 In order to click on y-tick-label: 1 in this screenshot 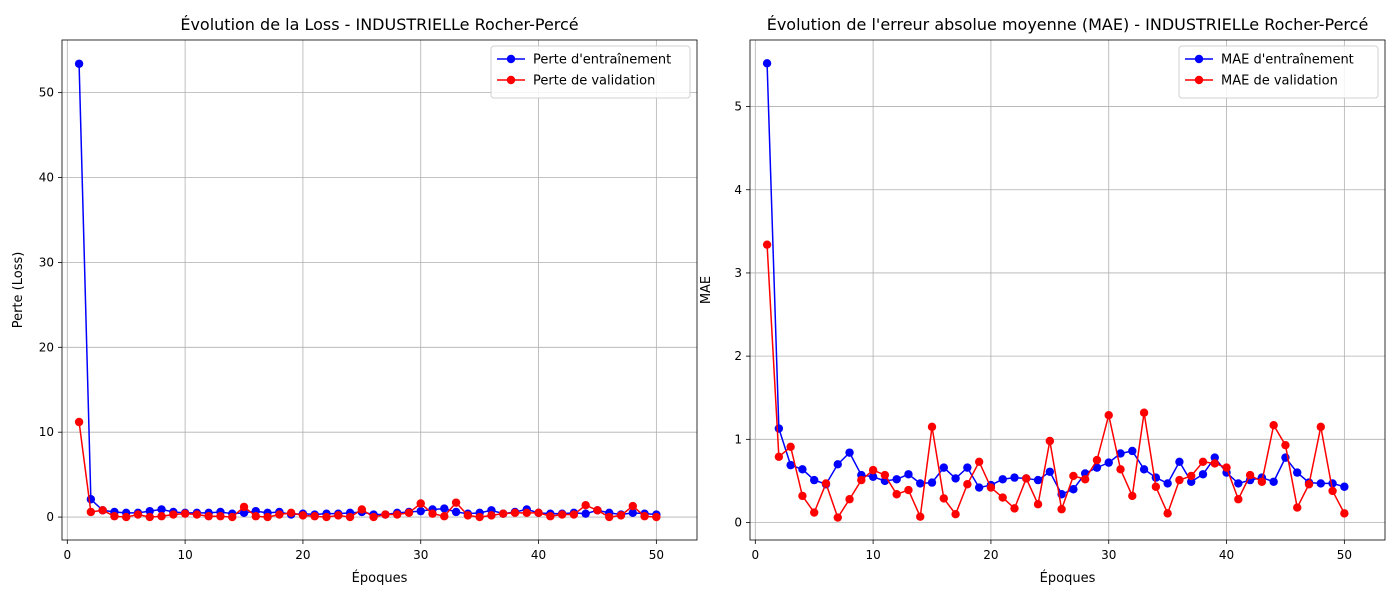, I will do `click(738, 439)`.